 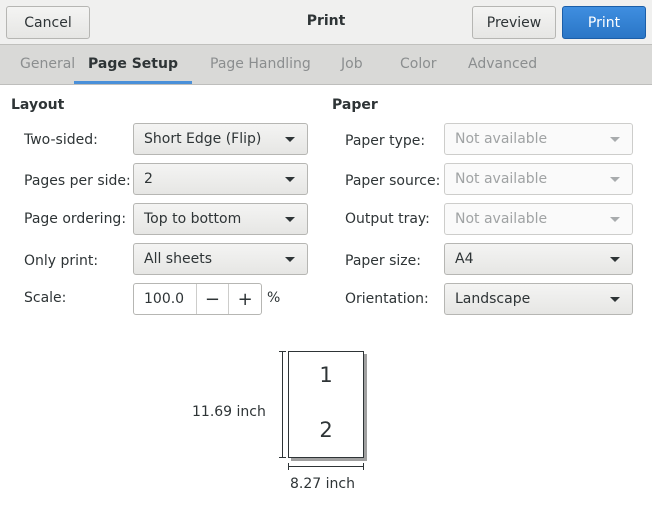 I want to click on page-ordering-select: Top to bottom, so click(x=220, y=219).